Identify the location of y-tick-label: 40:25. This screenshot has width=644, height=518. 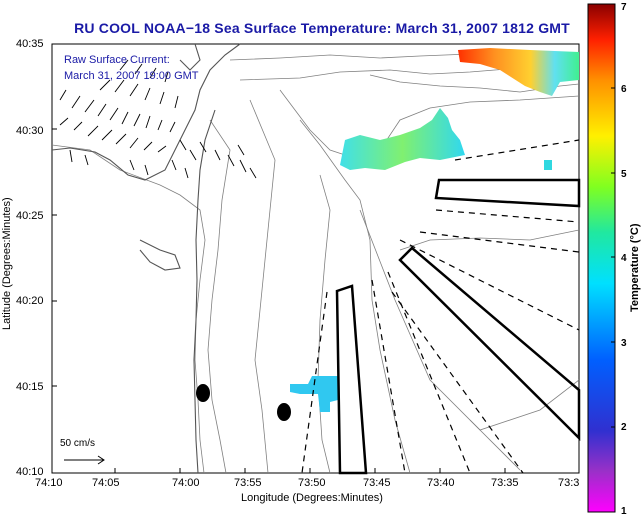
(30, 216).